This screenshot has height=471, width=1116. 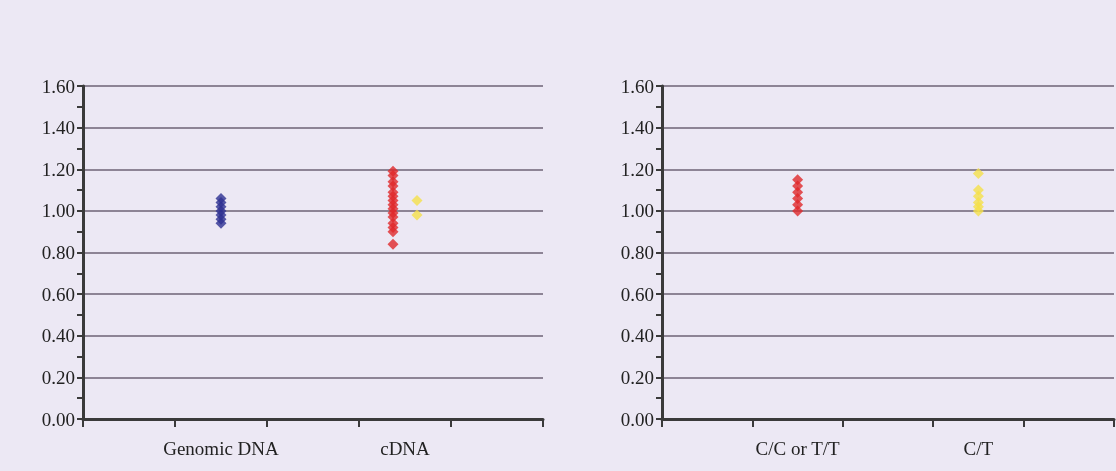 What do you see at coordinates (405, 448) in the screenshot?
I see `x-tick-label: cDNA` at bounding box center [405, 448].